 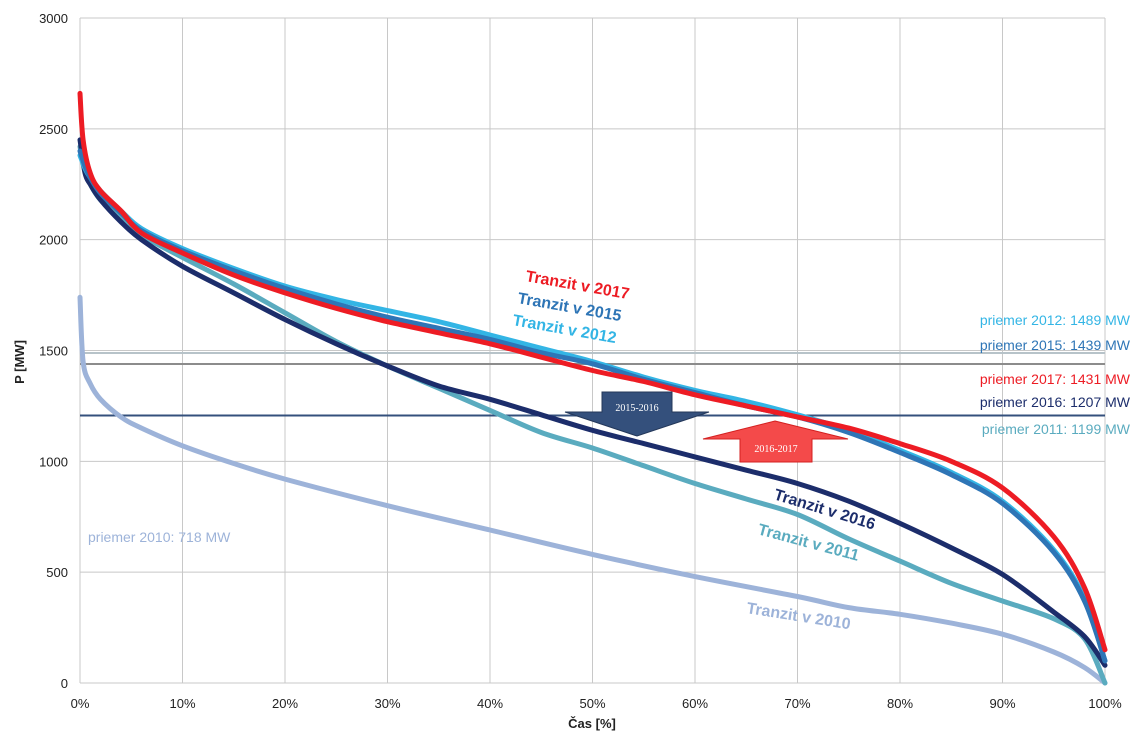 I want to click on arrow-up-icon, so click(x=775, y=441).